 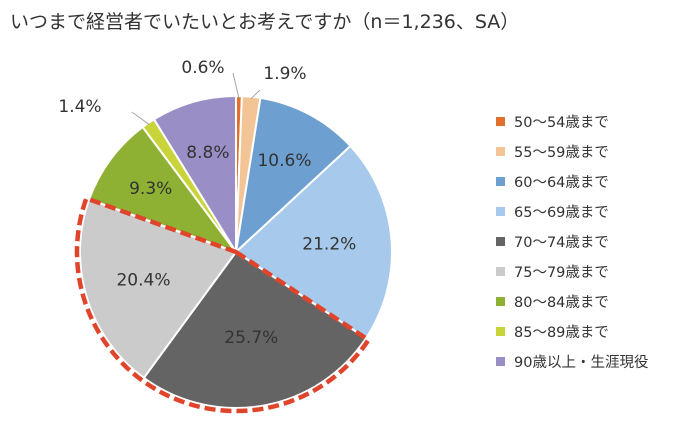 I want to click on legend-item-8: 85～89歳まで, so click(x=572, y=331).